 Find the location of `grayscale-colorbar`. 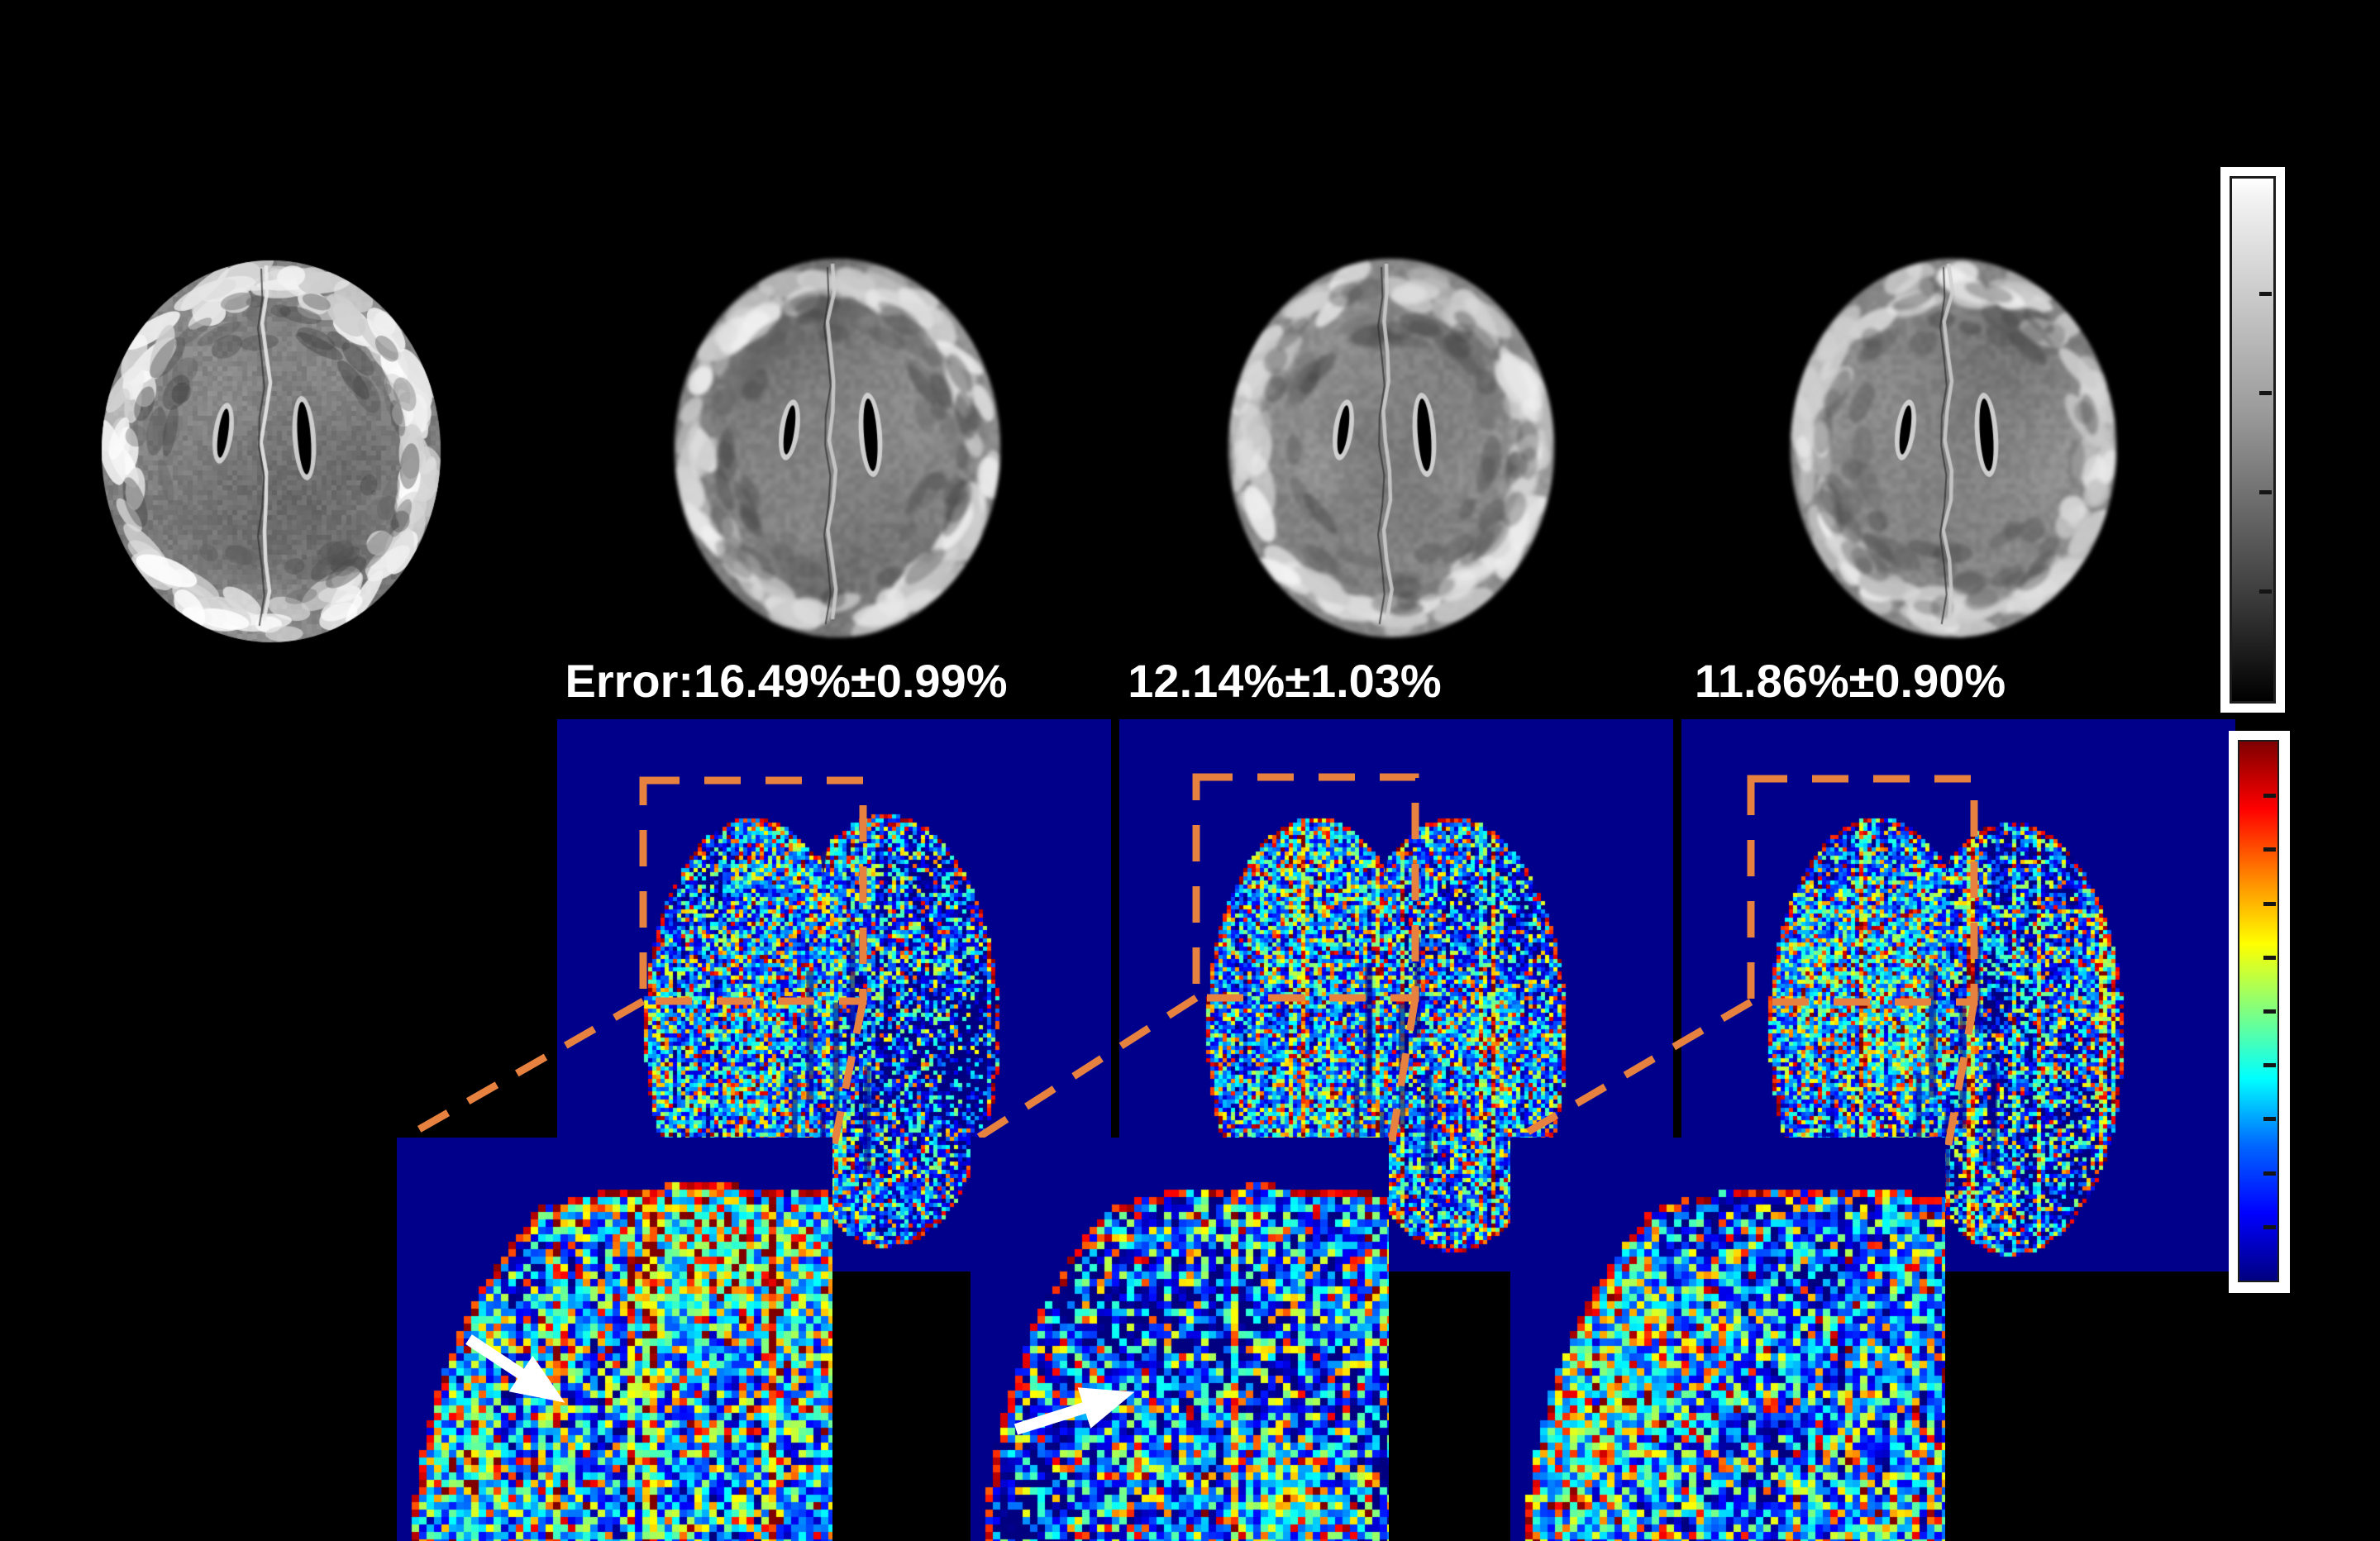

grayscale-colorbar is located at coordinates (2252, 440).